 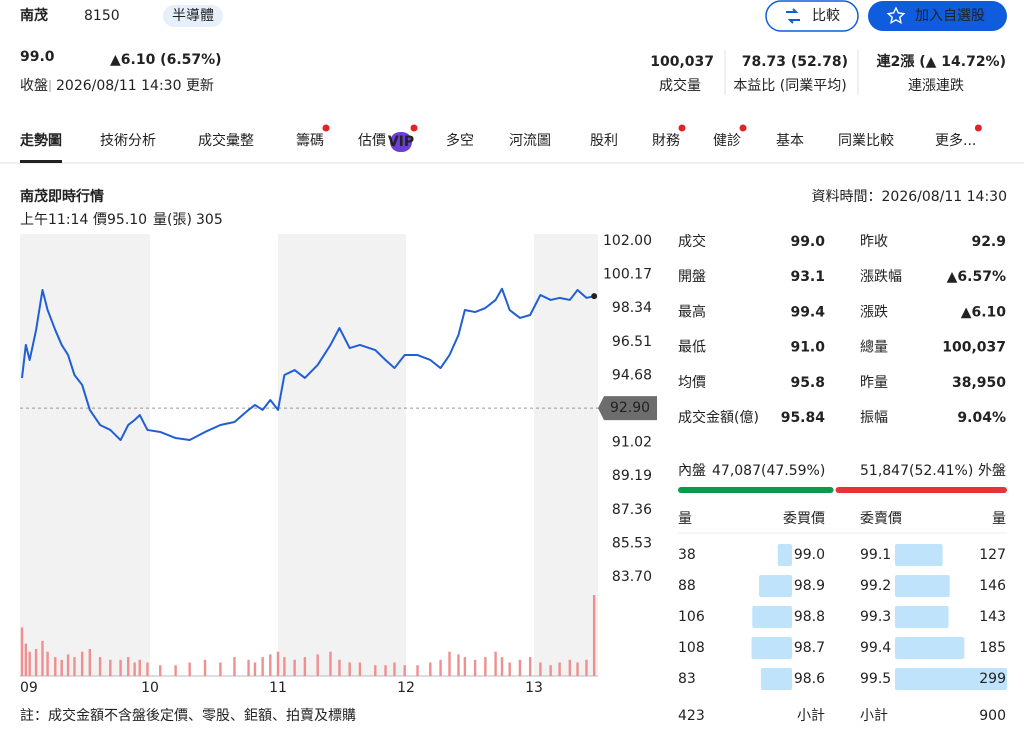 I want to click on vip-label: VIP, so click(x=401, y=142).